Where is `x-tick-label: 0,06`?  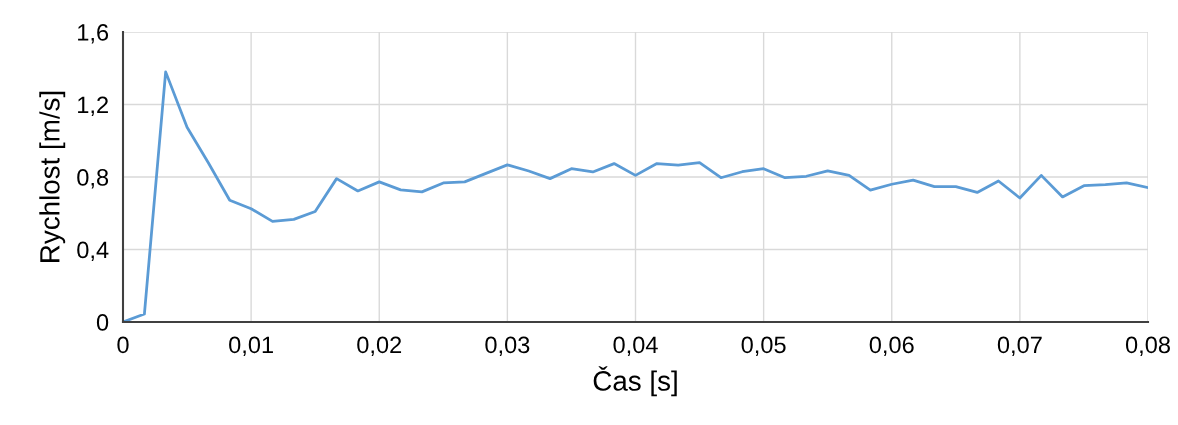
x-tick-label: 0,06 is located at coordinates (891, 346).